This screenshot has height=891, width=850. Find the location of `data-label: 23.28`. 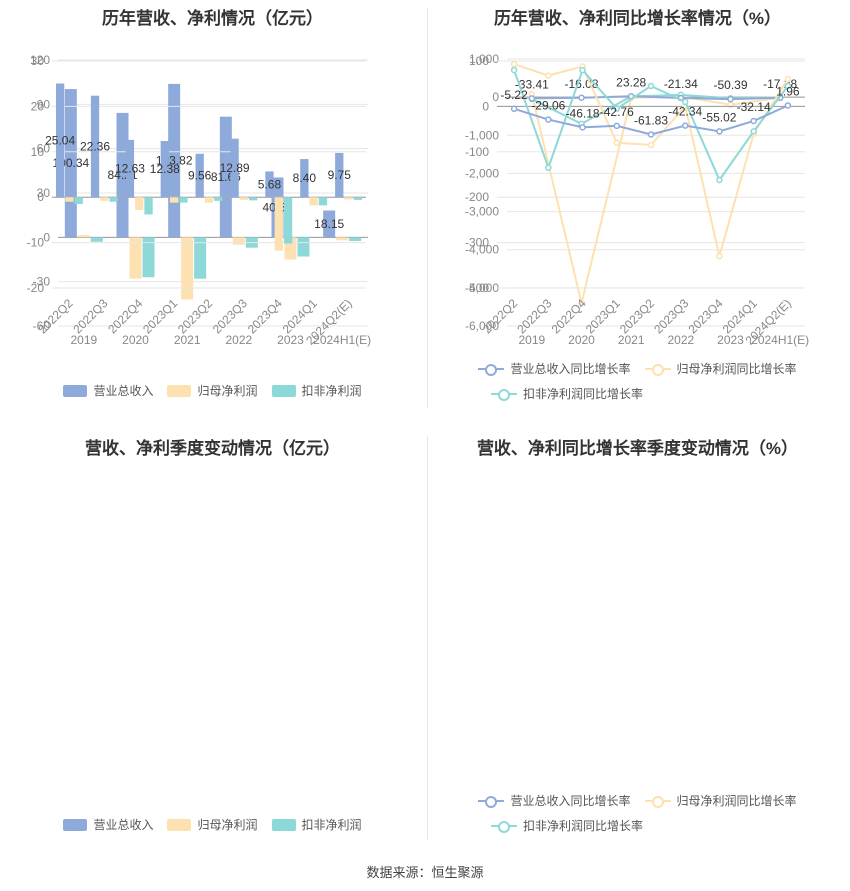

data-label: 23.28 is located at coordinates (631, 82).